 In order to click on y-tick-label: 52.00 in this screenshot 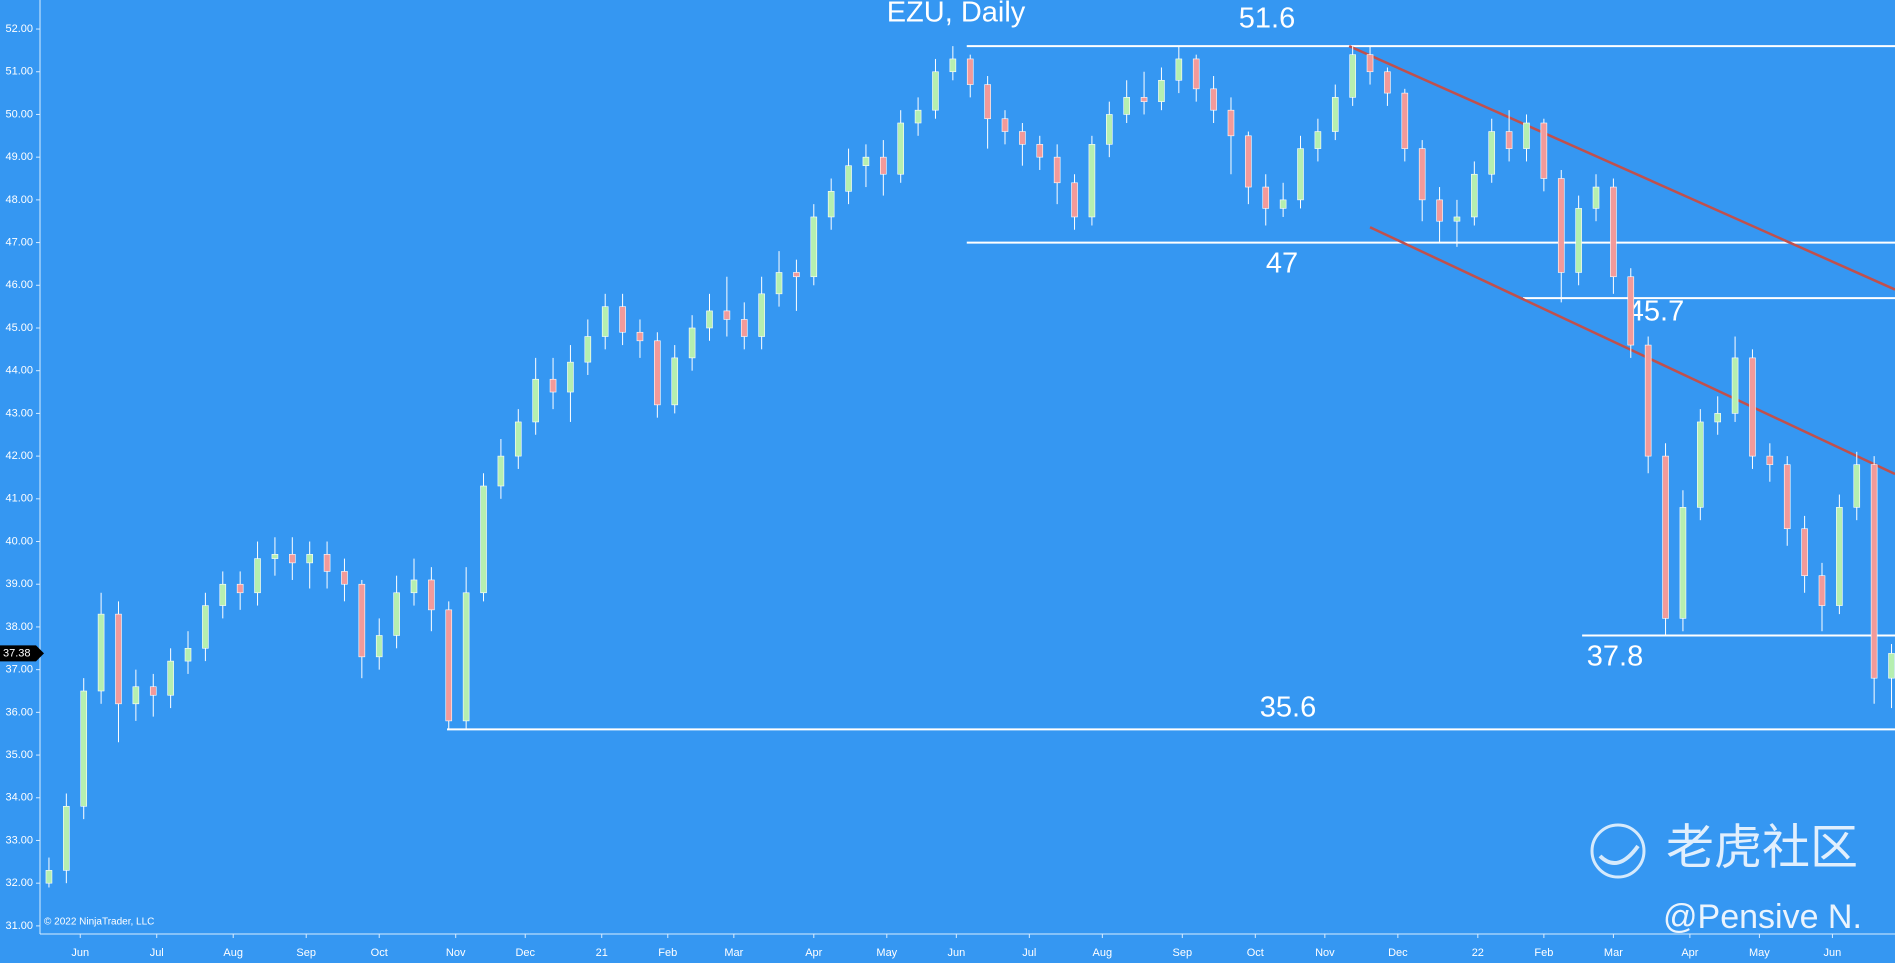, I will do `click(19, 29)`.